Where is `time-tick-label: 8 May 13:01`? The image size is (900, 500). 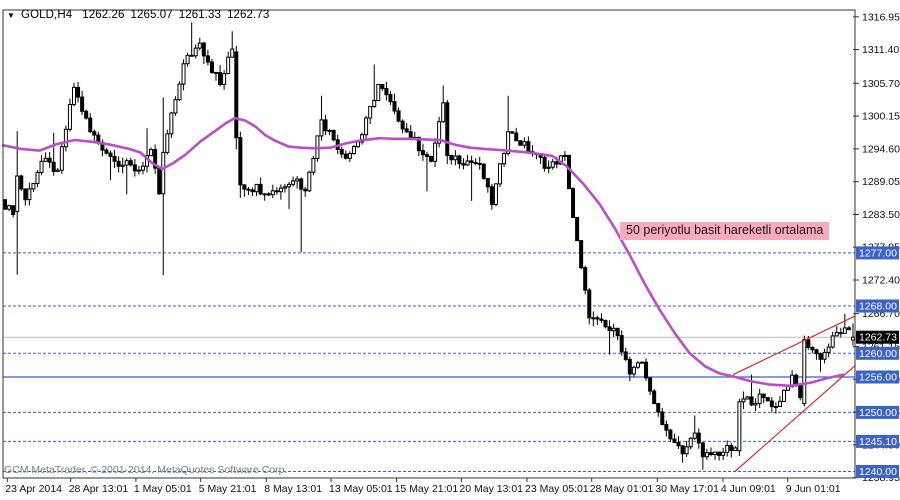 time-tick-label: 8 May 13:01 is located at coordinates (293, 489).